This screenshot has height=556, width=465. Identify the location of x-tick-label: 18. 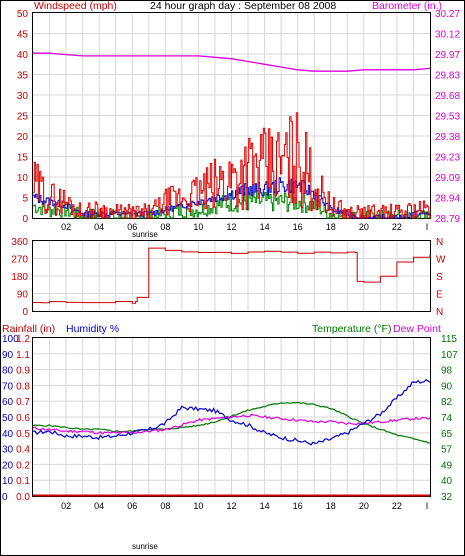
(331, 506).